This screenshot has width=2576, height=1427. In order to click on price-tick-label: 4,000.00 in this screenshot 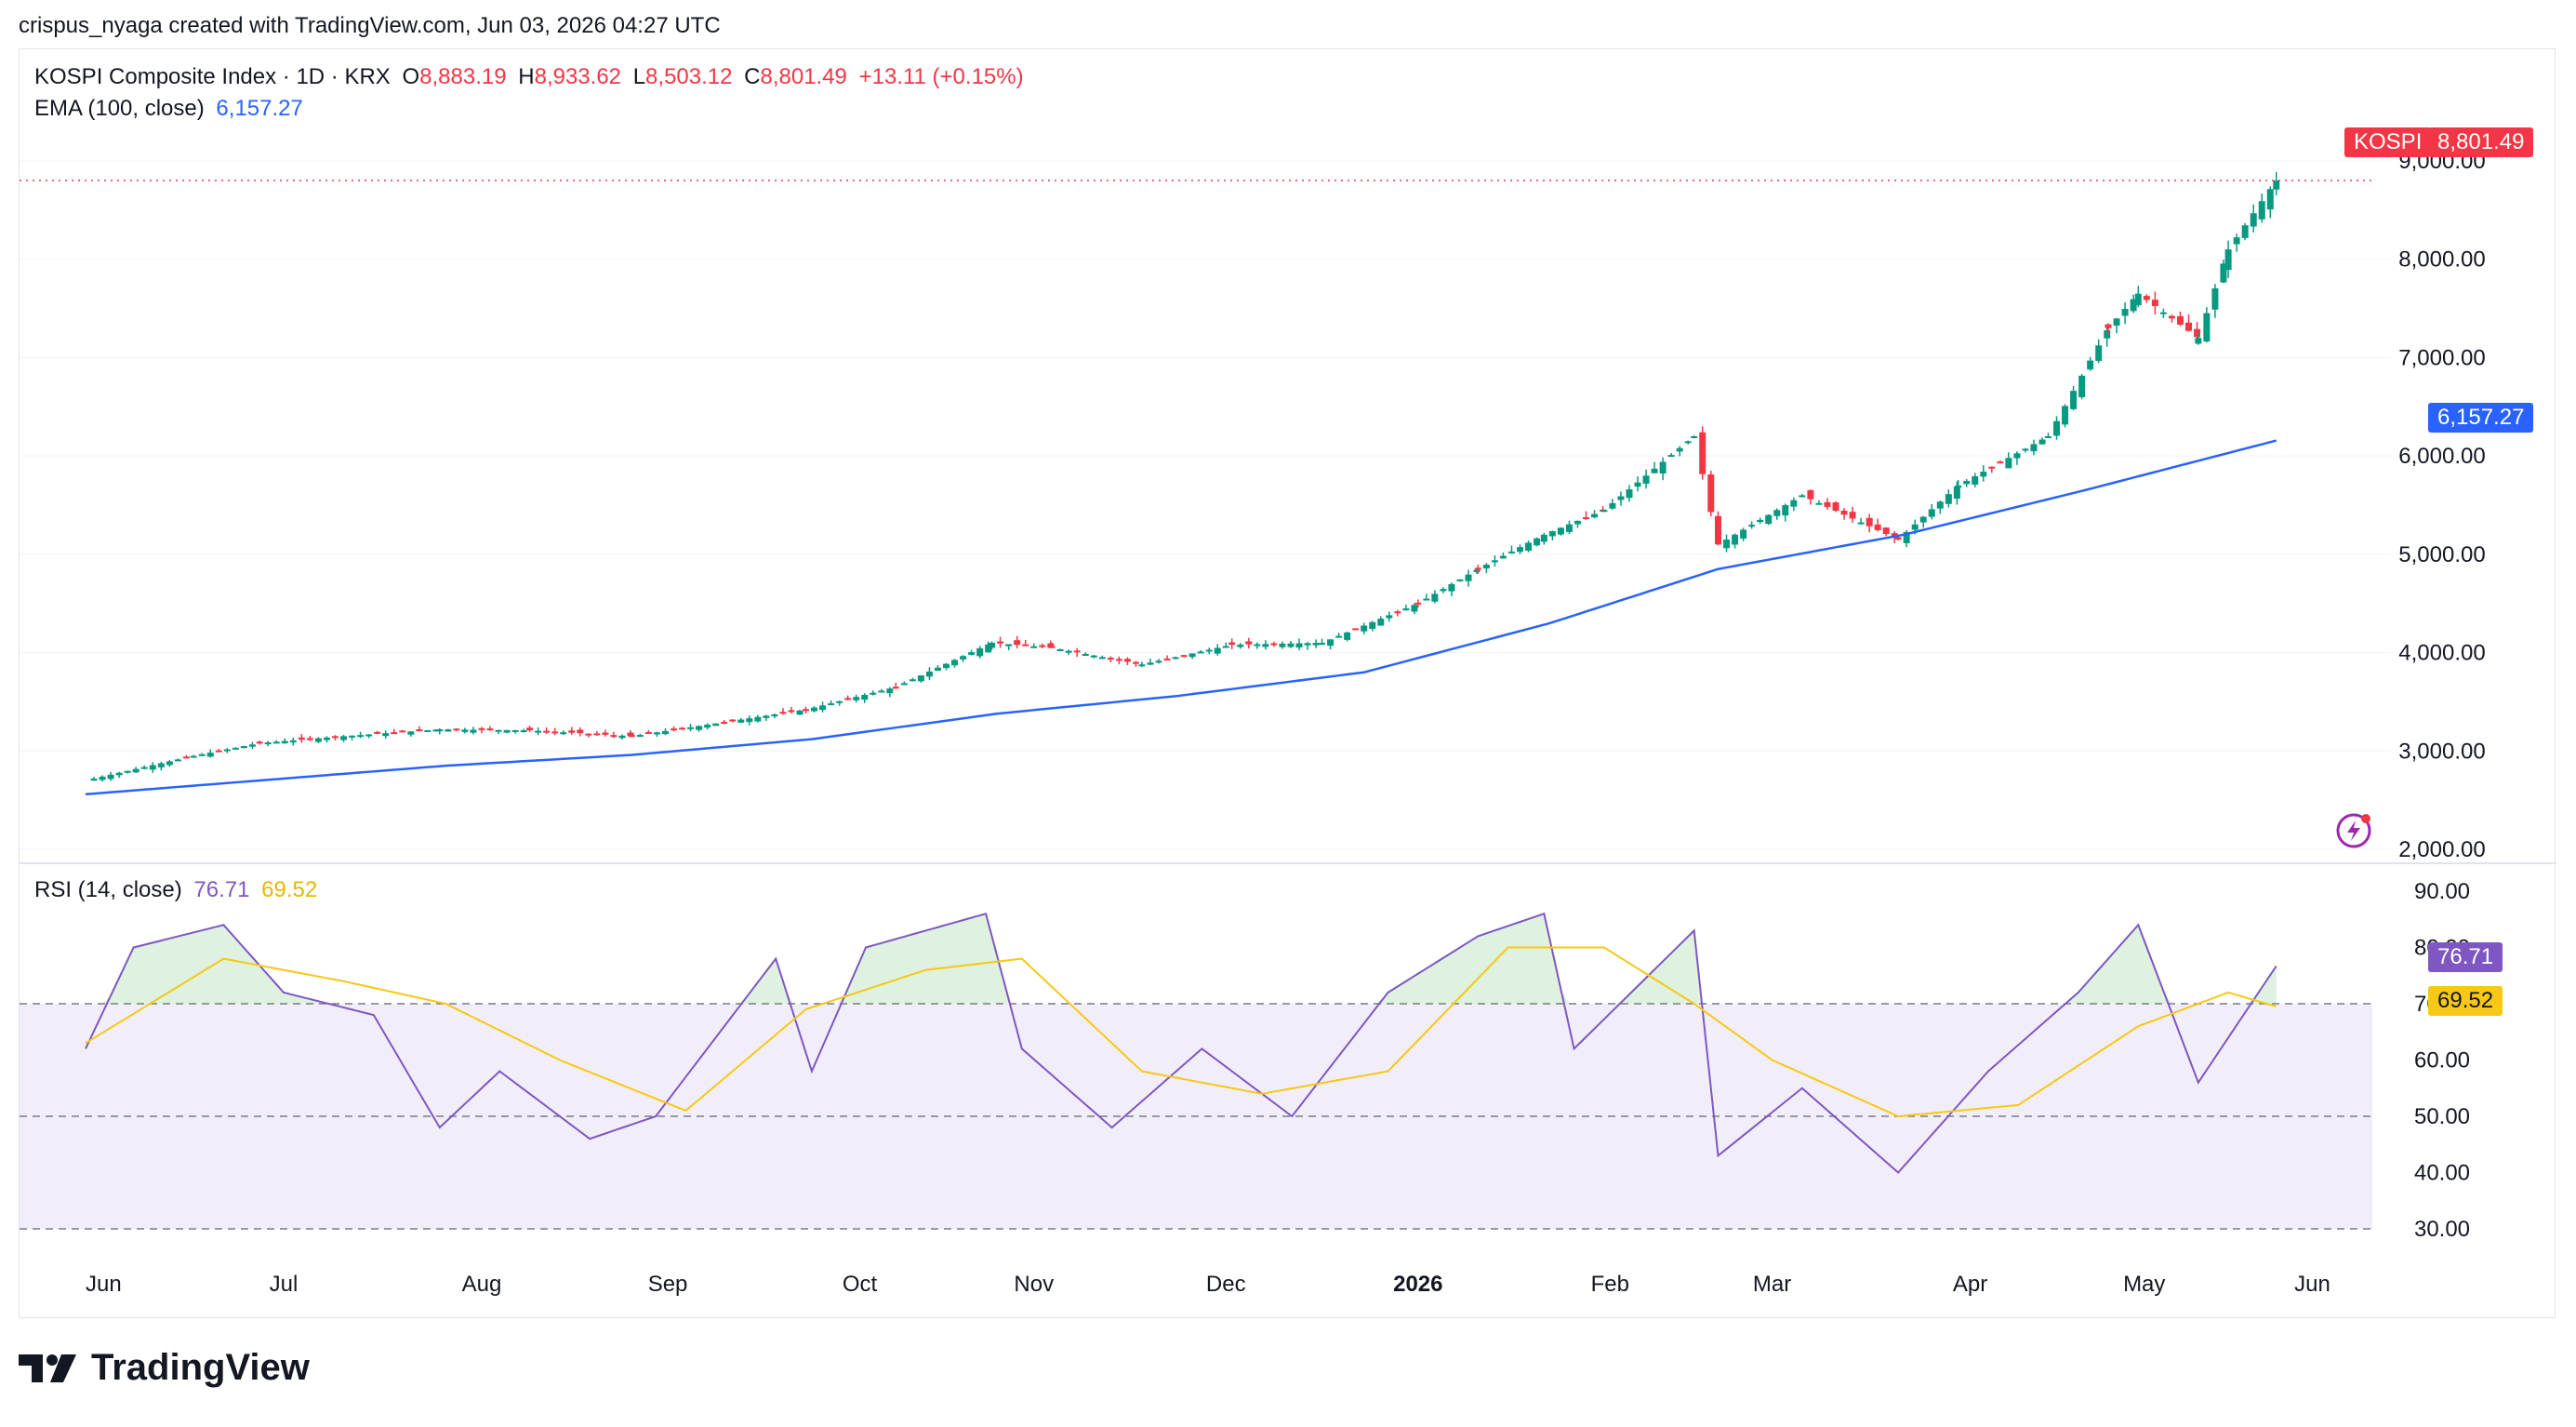, I will do `click(2441, 653)`.